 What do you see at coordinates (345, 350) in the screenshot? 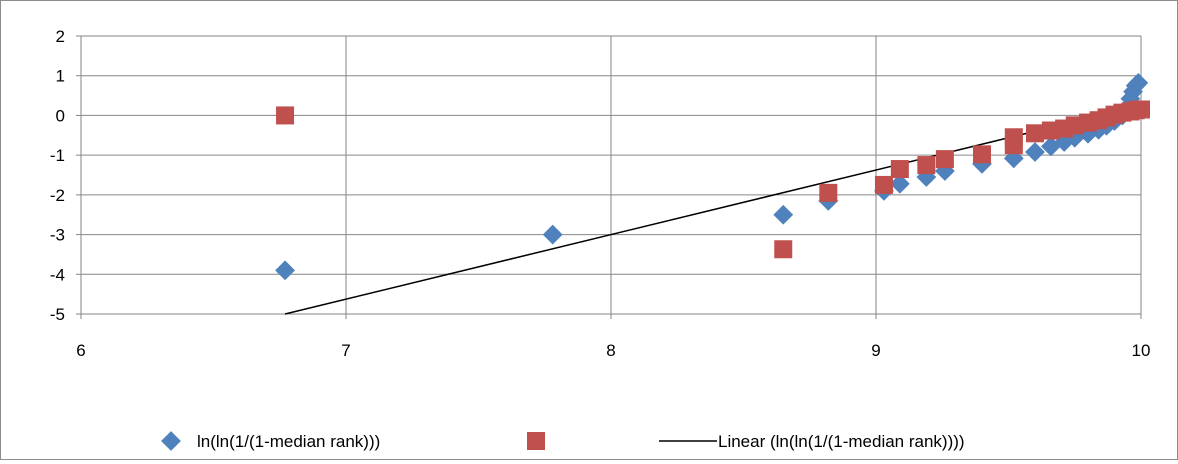
I see `x-tick-label: 7` at bounding box center [345, 350].